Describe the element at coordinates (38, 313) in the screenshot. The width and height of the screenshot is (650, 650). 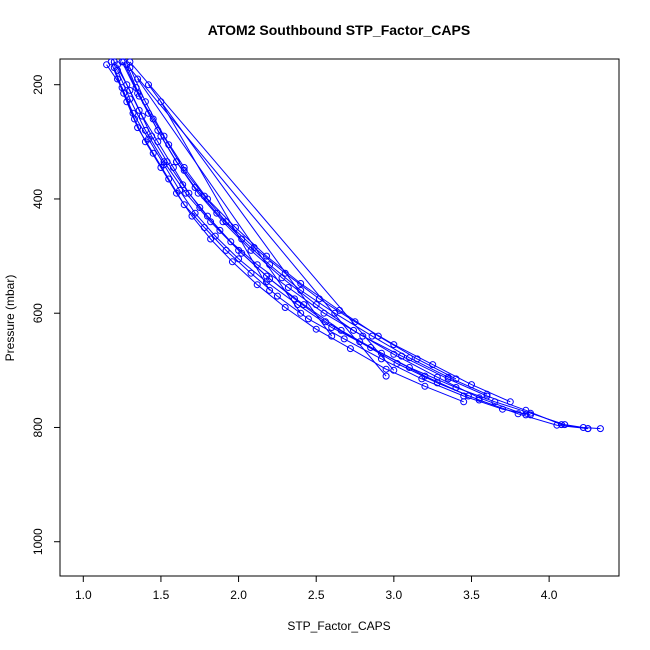
I see `y-tick-label: 600` at that location.